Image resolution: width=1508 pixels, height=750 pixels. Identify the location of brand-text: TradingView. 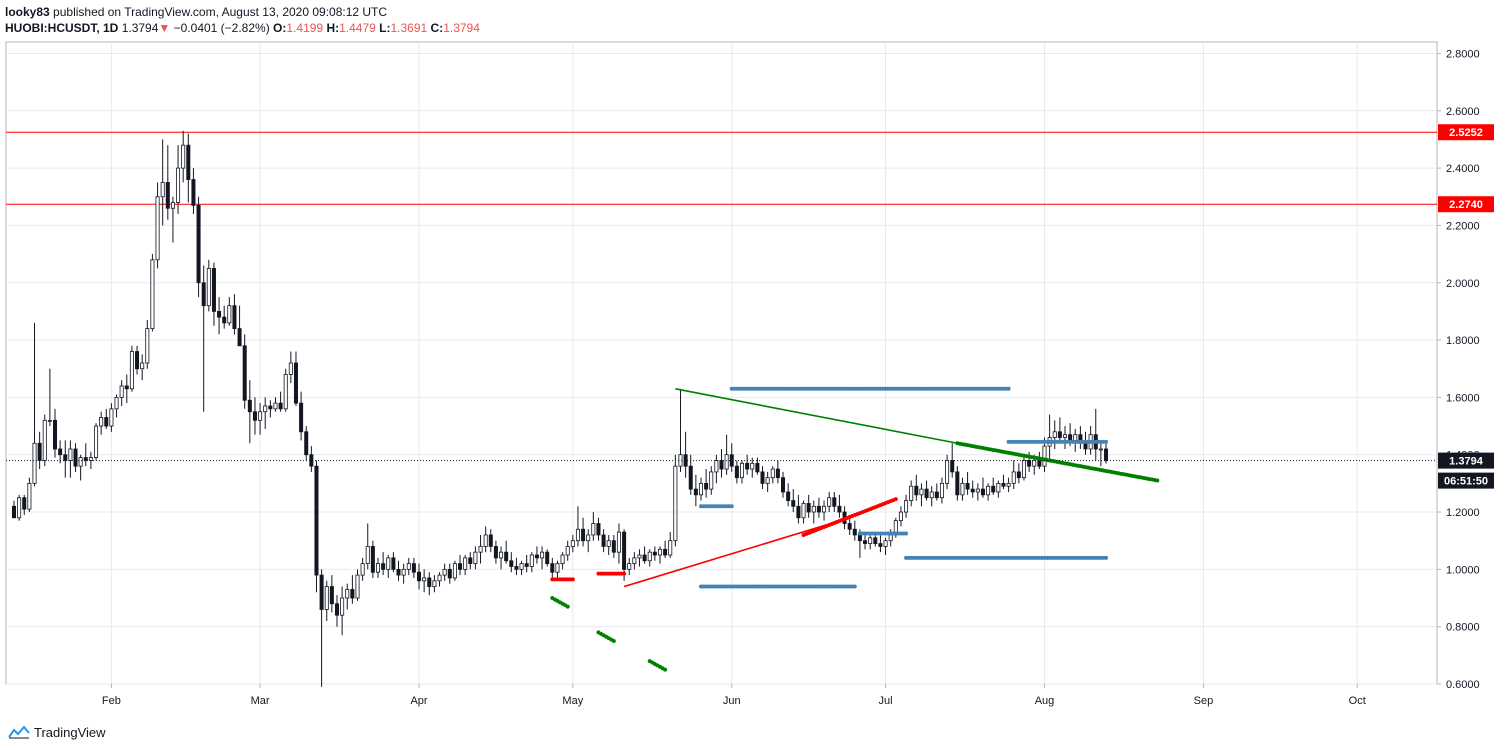
(70, 732).